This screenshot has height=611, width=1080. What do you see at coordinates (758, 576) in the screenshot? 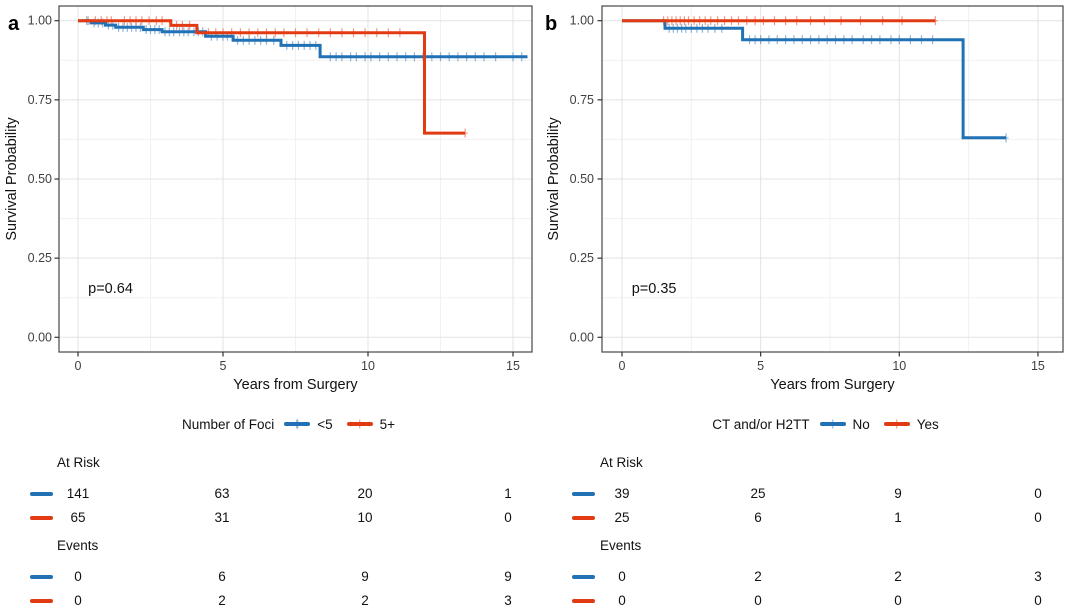
I see `events-value-b-t5: 2` at bounding box center [758, 576].